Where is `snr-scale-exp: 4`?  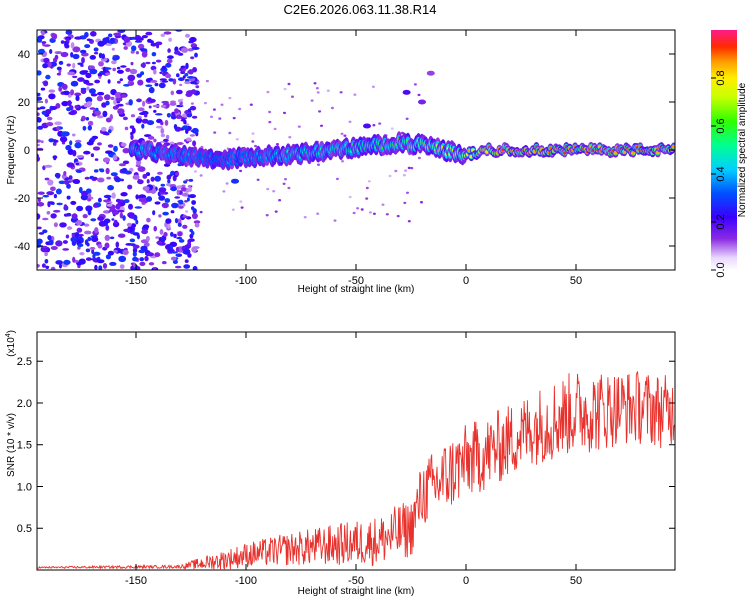
snr-scale-exp: 4 is located at coordinates (8, 335).